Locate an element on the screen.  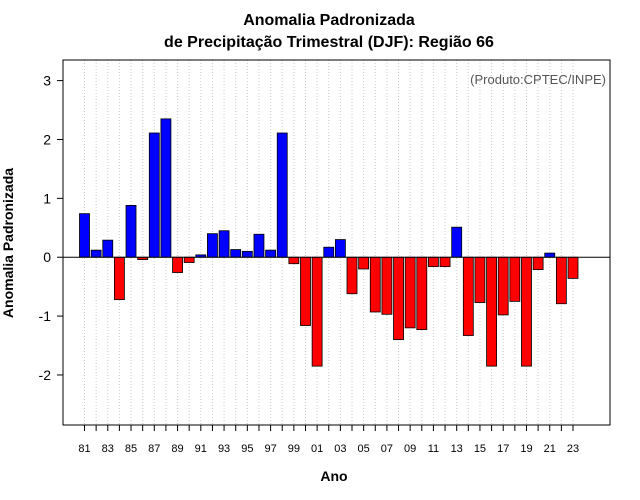
x-tick-label: 99 is located at coordinates (294, 449).